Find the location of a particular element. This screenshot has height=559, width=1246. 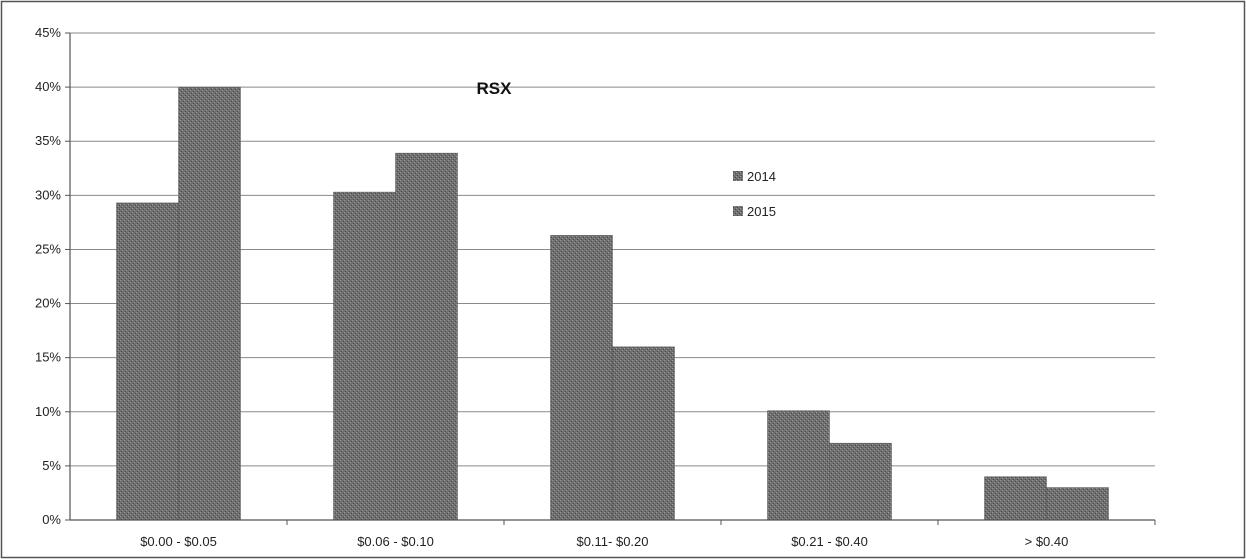

y-tick-label: 45% is located at coordinates (48, 32).